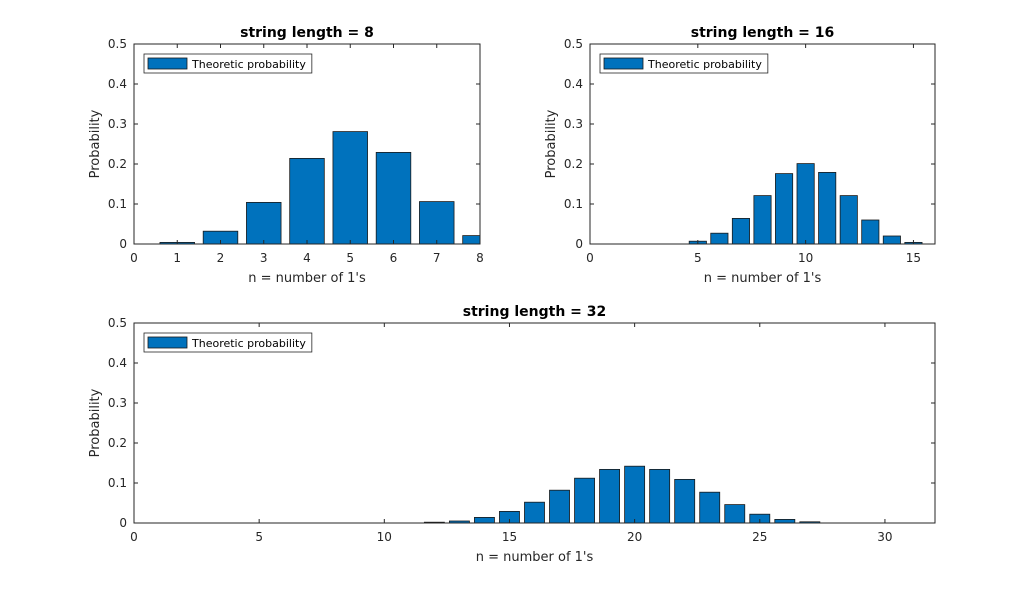 The width and height of the screenshot is (1034, 589). Describe the element at coordinates (759, 537) in the screenshot. I see `x-tick-label: 25` at that location.